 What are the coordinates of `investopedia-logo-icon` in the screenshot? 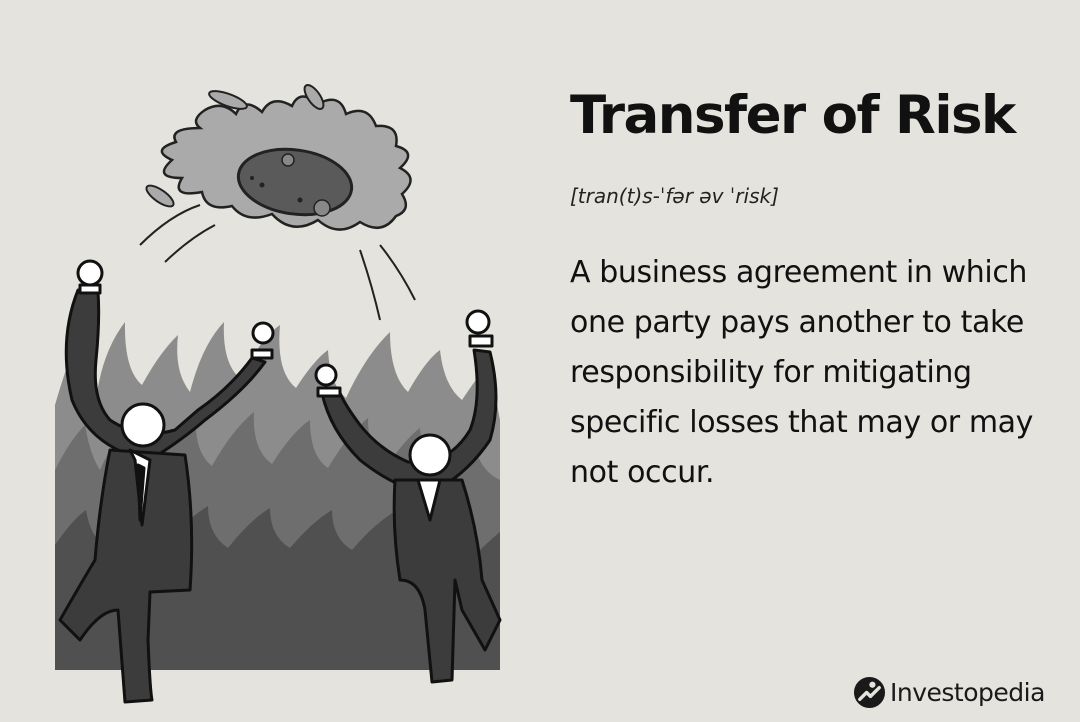 It's located at (869, 692).